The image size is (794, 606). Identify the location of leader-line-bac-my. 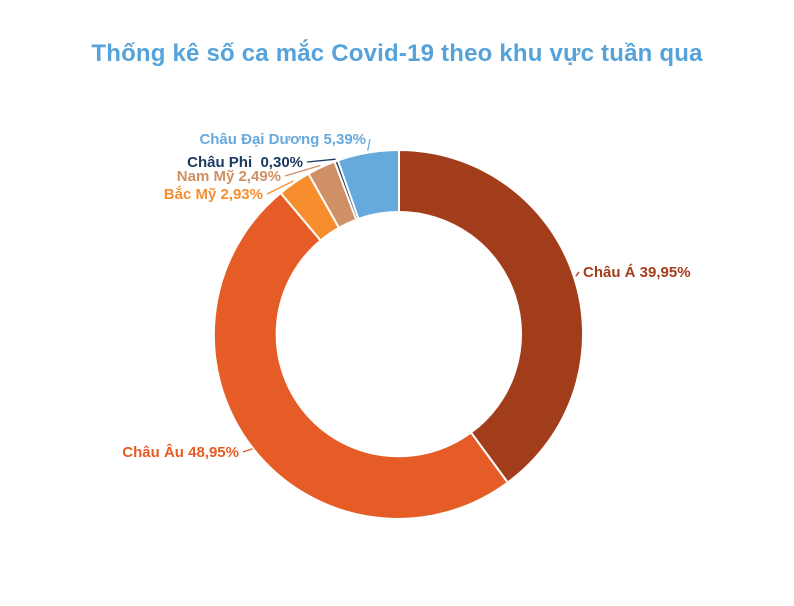
(280, 187).